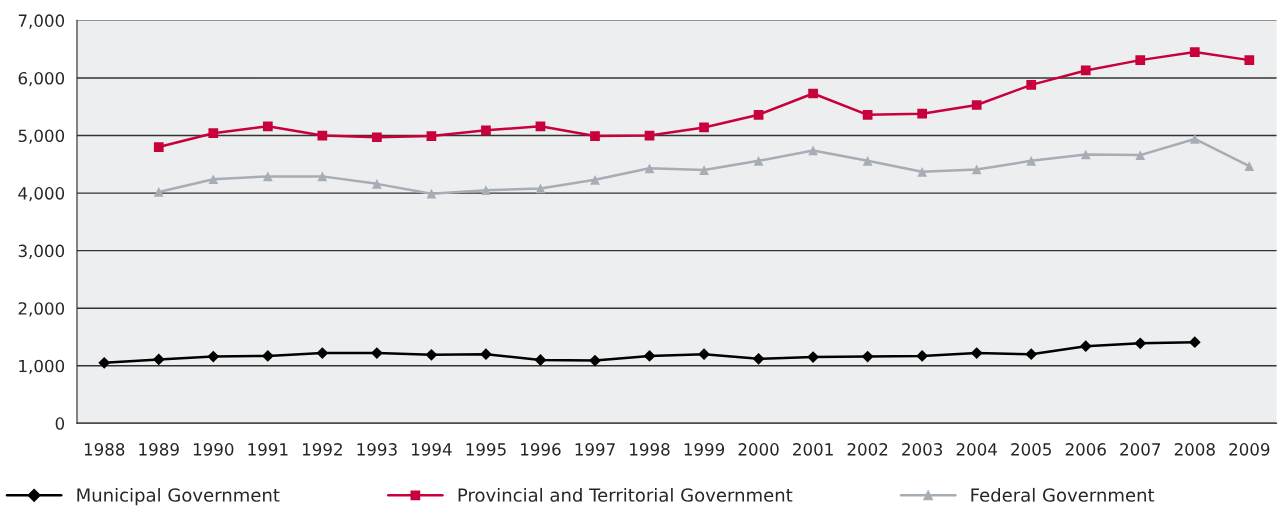  What do you see at coordinates (867, 449) in the screenshot?
I see `x-tick-label: 2002` at bounding box center [867, 449].